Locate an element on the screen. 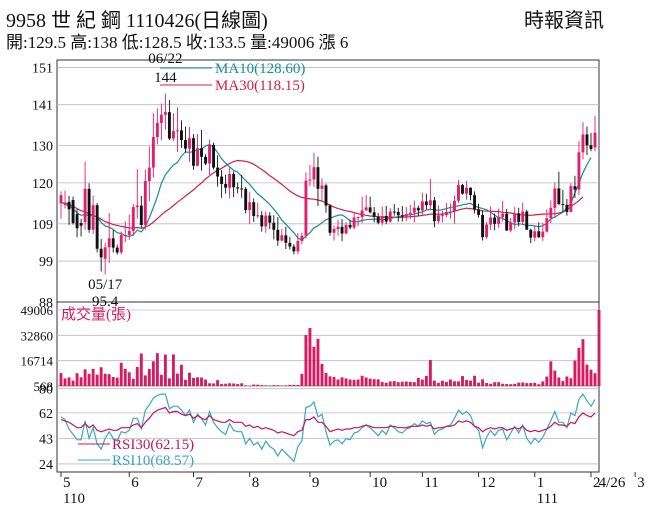  rsi10-line is located at coordinates (328, 428).